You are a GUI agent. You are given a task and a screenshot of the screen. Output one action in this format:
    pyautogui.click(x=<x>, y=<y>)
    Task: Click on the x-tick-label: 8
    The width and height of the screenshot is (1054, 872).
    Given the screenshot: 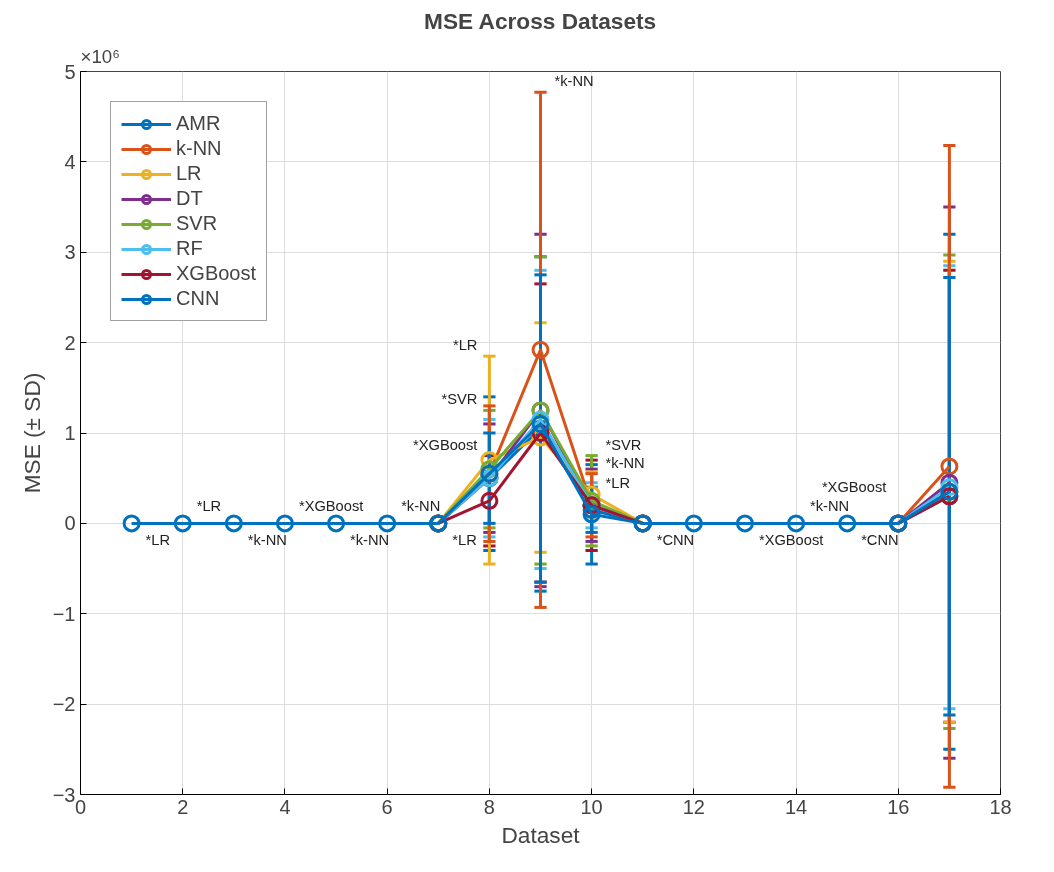 What is the action you would take?
    pyautogui.click(x=489, y=806)
    